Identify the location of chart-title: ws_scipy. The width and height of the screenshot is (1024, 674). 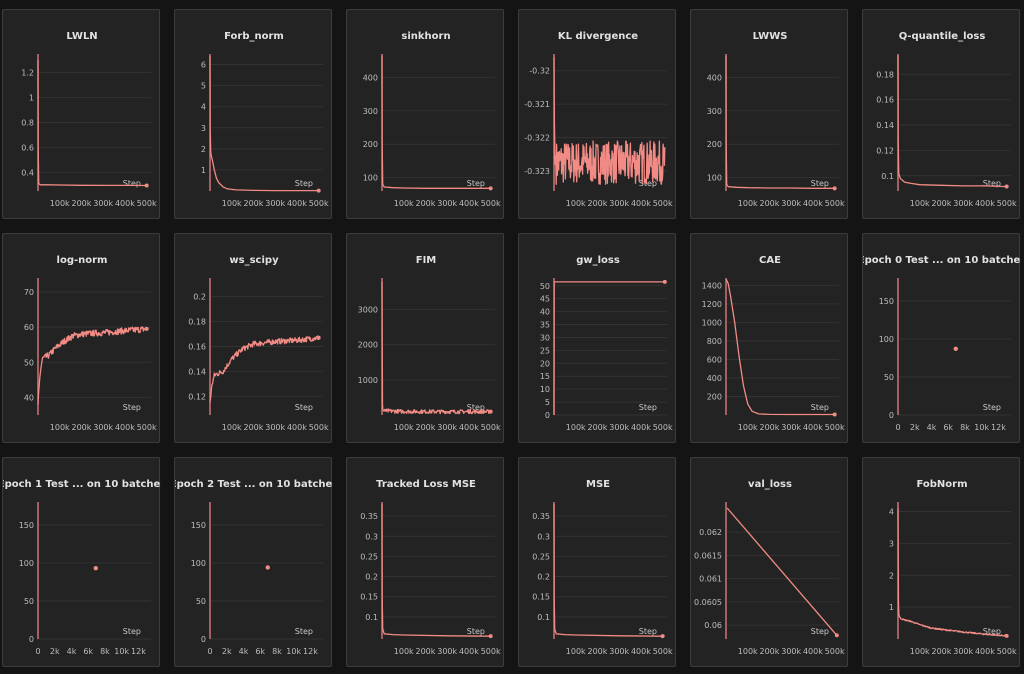
(254, 260).